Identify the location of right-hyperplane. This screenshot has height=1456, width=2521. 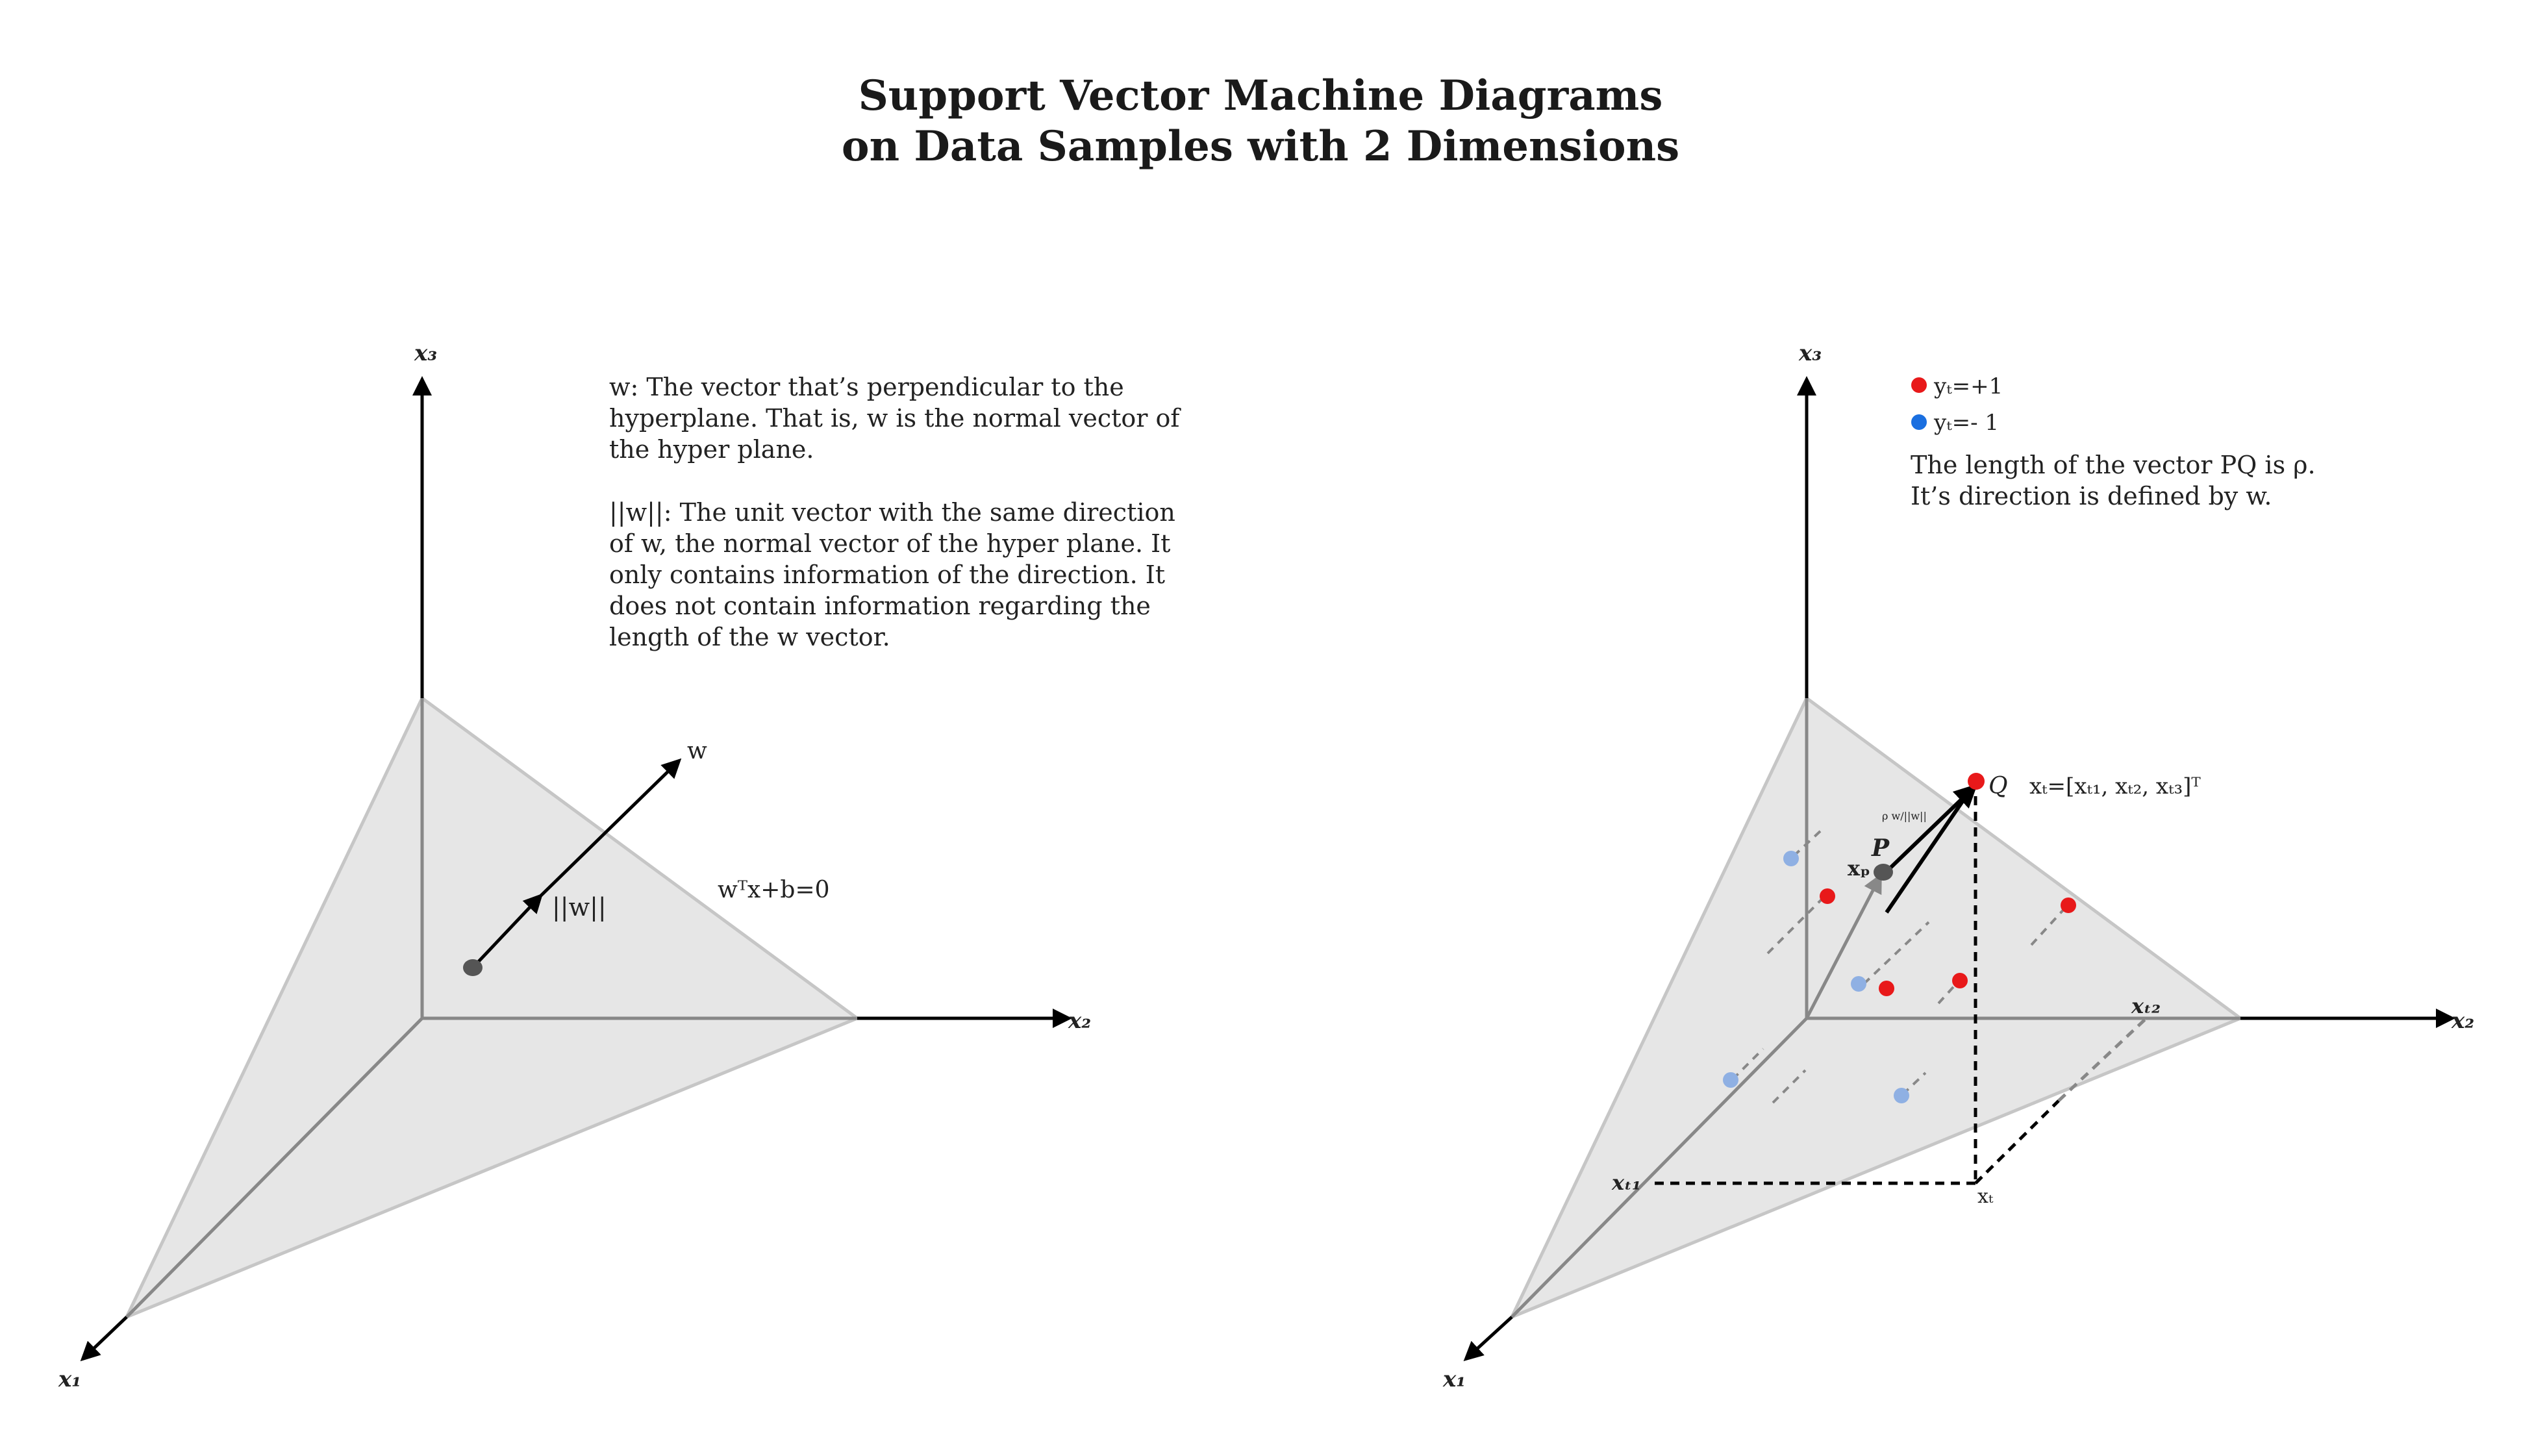
(1876, 1008).